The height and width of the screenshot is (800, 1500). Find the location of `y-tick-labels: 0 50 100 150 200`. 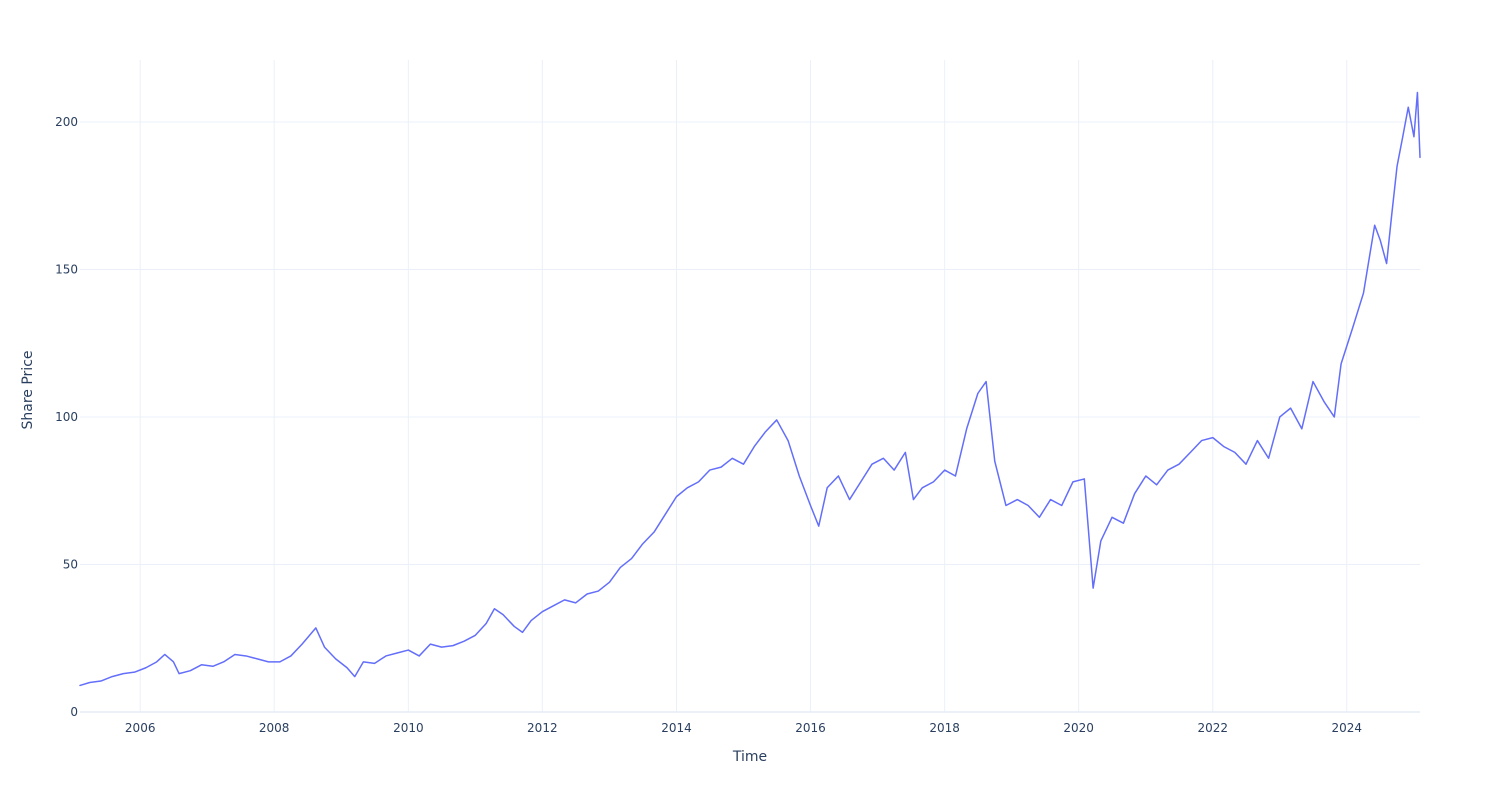

y-tick-labels: 0 50 100 150 200 is located at coordinates (66, 417).